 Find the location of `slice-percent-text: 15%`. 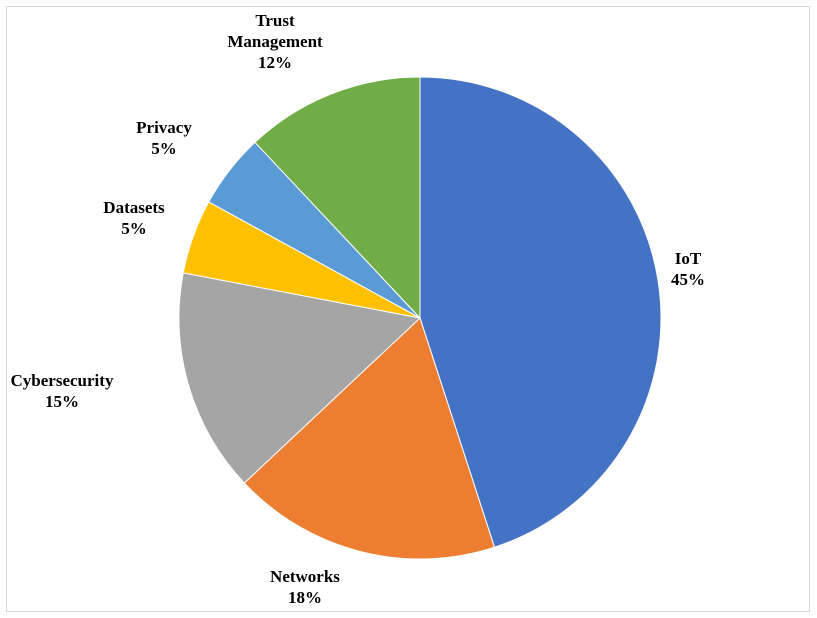

slice-percent-text: 15% is located at coordinates (62, 401).